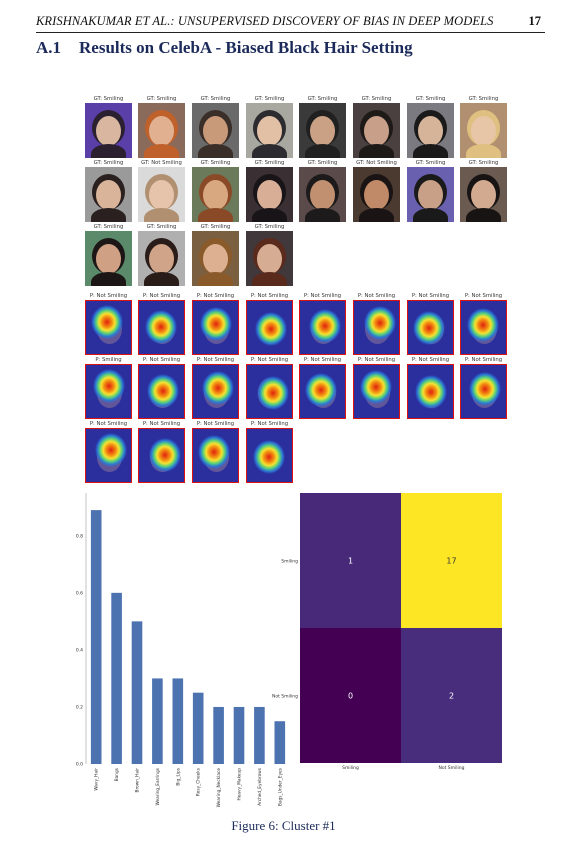 This screenshot has height=858, width=567. I want to click on y-tick-label: 0.4, so click(79, 650).